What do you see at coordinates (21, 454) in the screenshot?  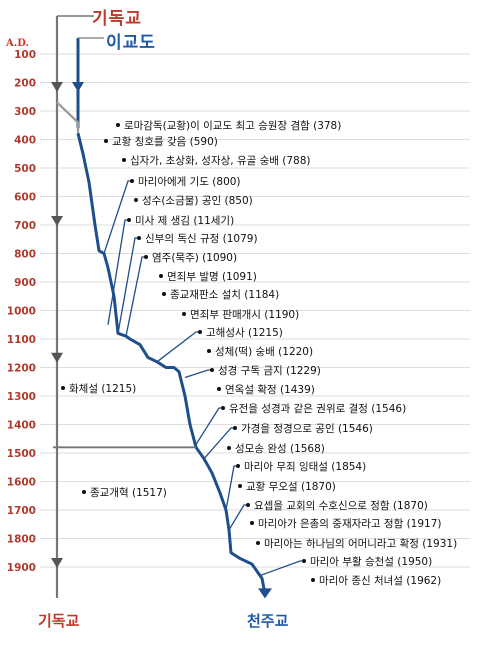 I see `year-tick-label: 1500` at bounding box center [21, 454].